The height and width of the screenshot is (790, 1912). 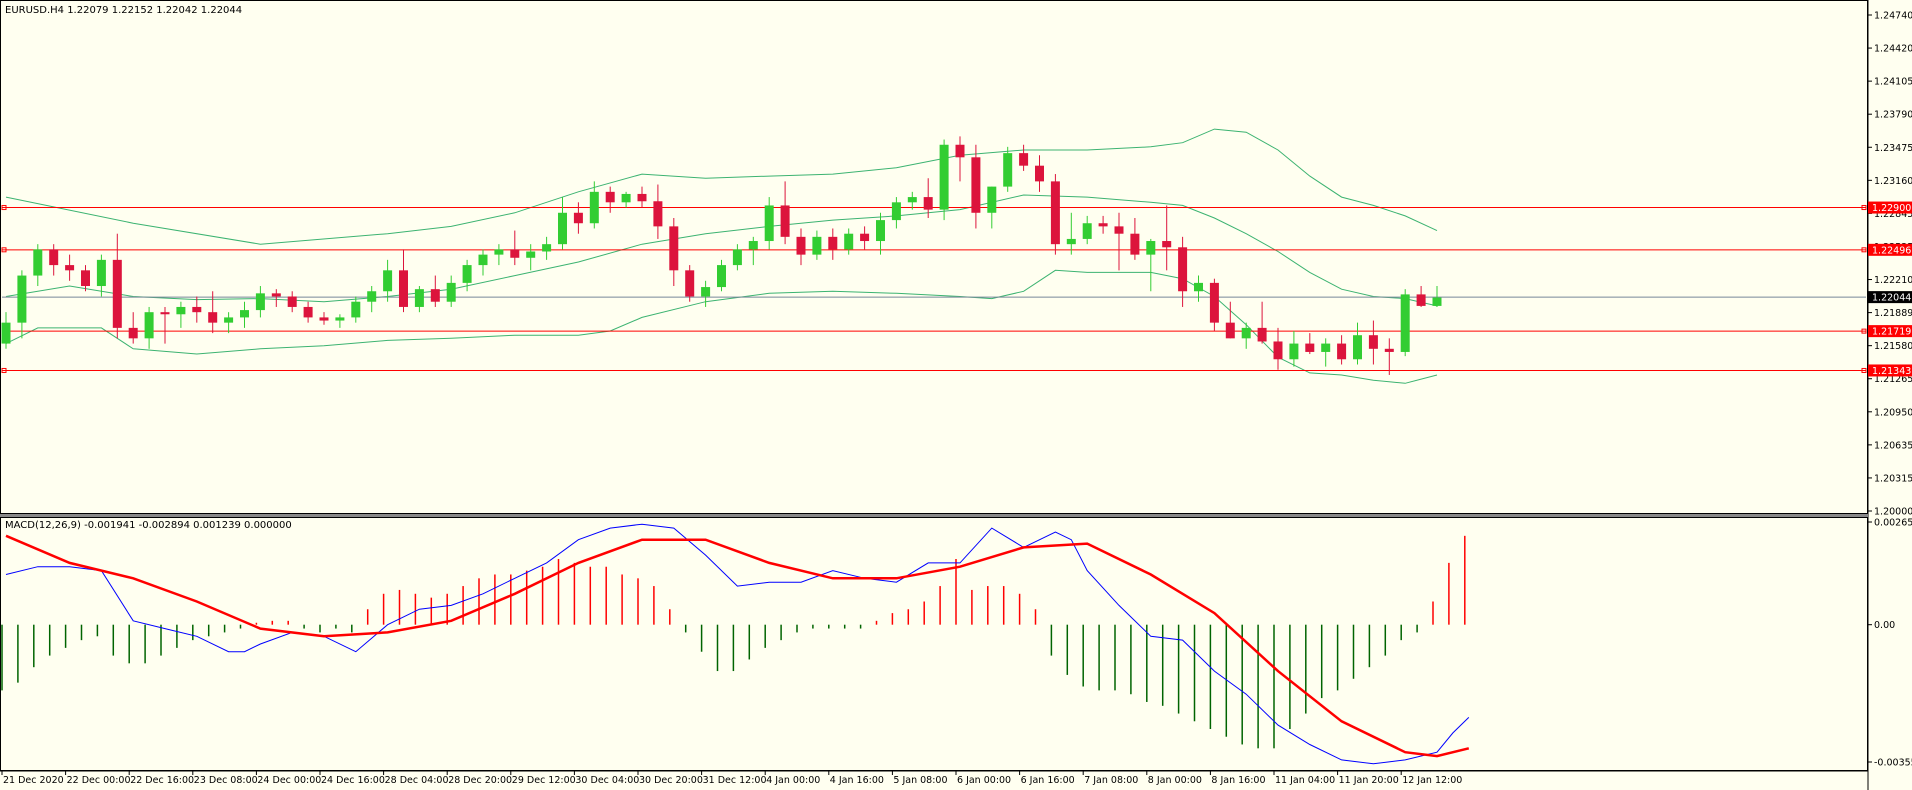 I want to click on time-tick-label: 28 Dec 04:00, so click(x=417, y=780).